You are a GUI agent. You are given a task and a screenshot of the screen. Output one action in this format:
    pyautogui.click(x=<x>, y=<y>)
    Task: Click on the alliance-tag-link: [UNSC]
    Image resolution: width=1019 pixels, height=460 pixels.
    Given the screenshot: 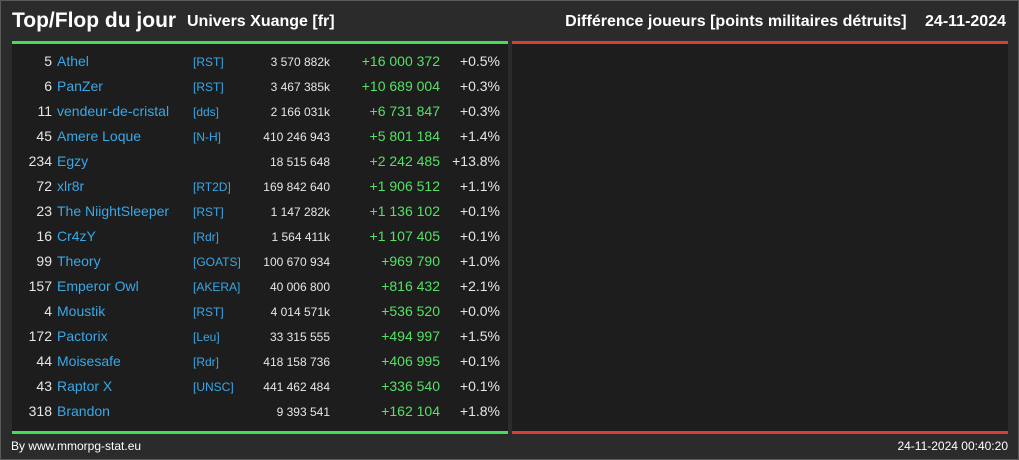 What is the action you would take?
    pyautogui.click(x=213, y=387)
    